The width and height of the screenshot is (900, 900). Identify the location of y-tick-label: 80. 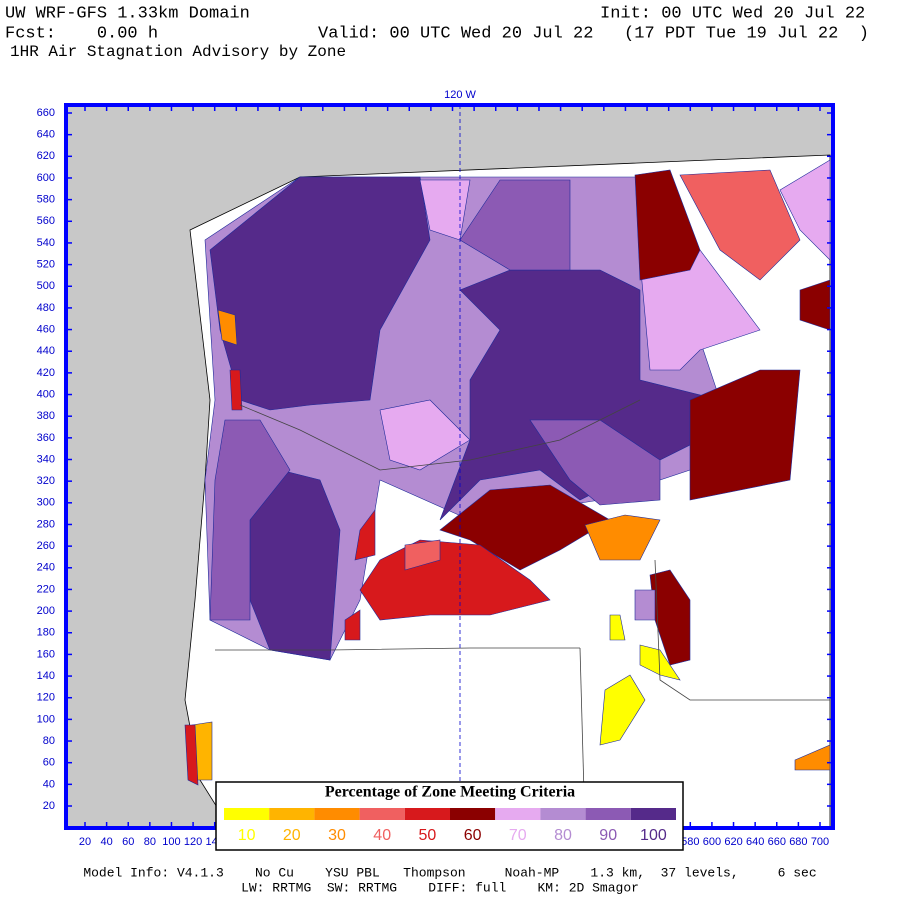
(49, 741).